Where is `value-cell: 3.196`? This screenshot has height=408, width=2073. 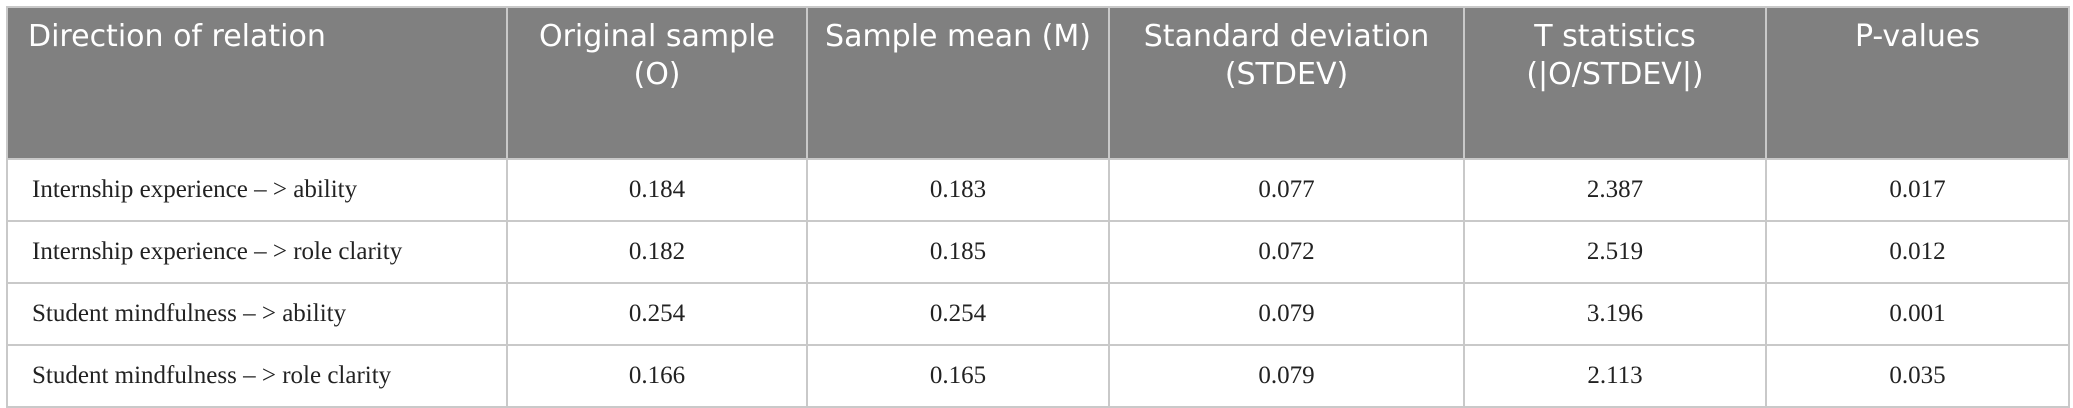 value-cell: 3.196 is located at coordinates (1615, 314).